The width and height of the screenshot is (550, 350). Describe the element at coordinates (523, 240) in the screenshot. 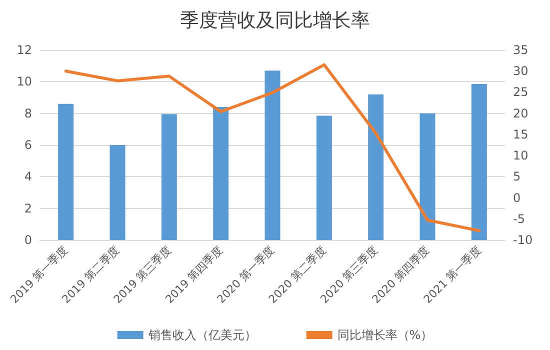

I see `y2-tick-label: -10` at that location.